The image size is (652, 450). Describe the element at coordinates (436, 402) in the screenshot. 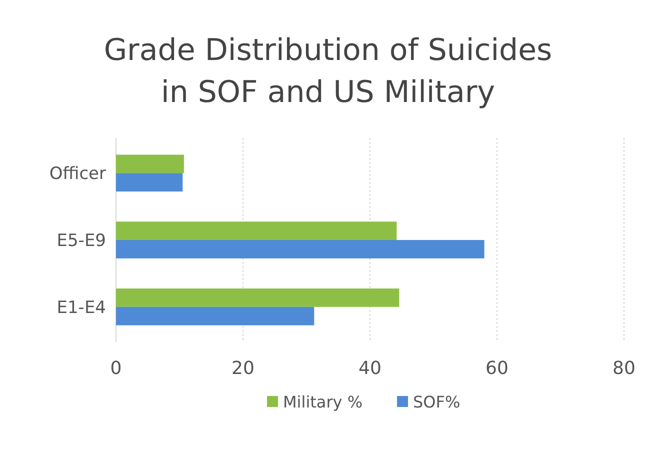

I see `legend-label: SOF%` at that location.